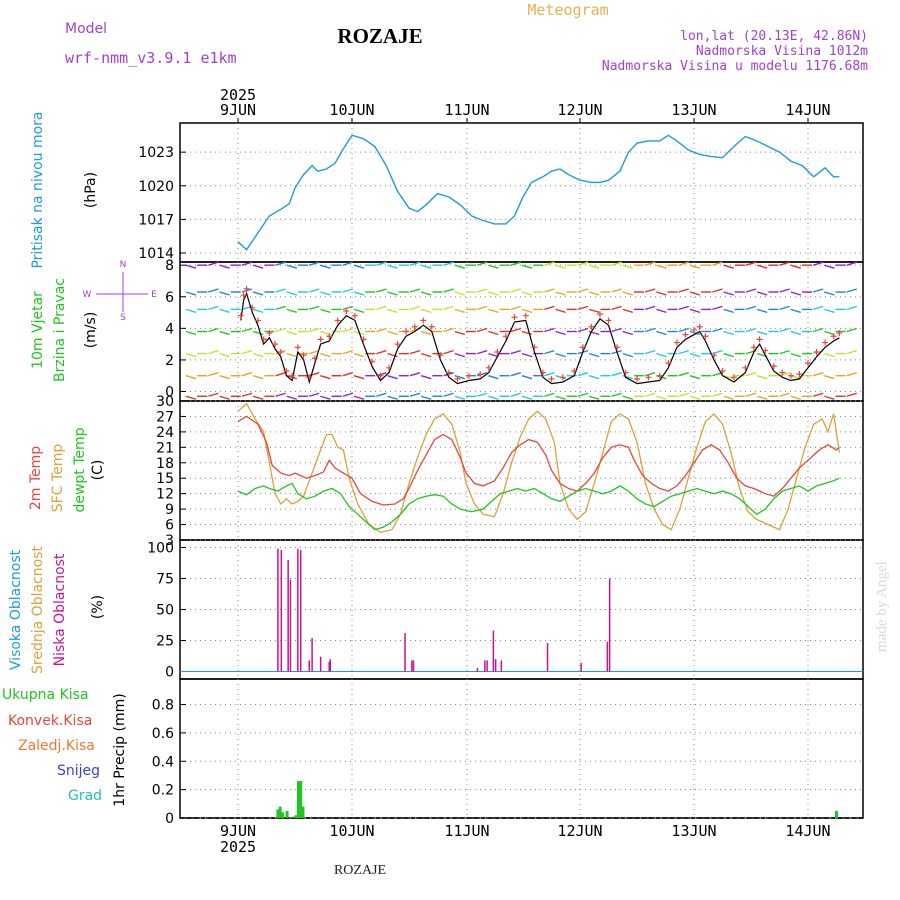  I want to click on y-tick-label: 0.4, so click(163, 762).